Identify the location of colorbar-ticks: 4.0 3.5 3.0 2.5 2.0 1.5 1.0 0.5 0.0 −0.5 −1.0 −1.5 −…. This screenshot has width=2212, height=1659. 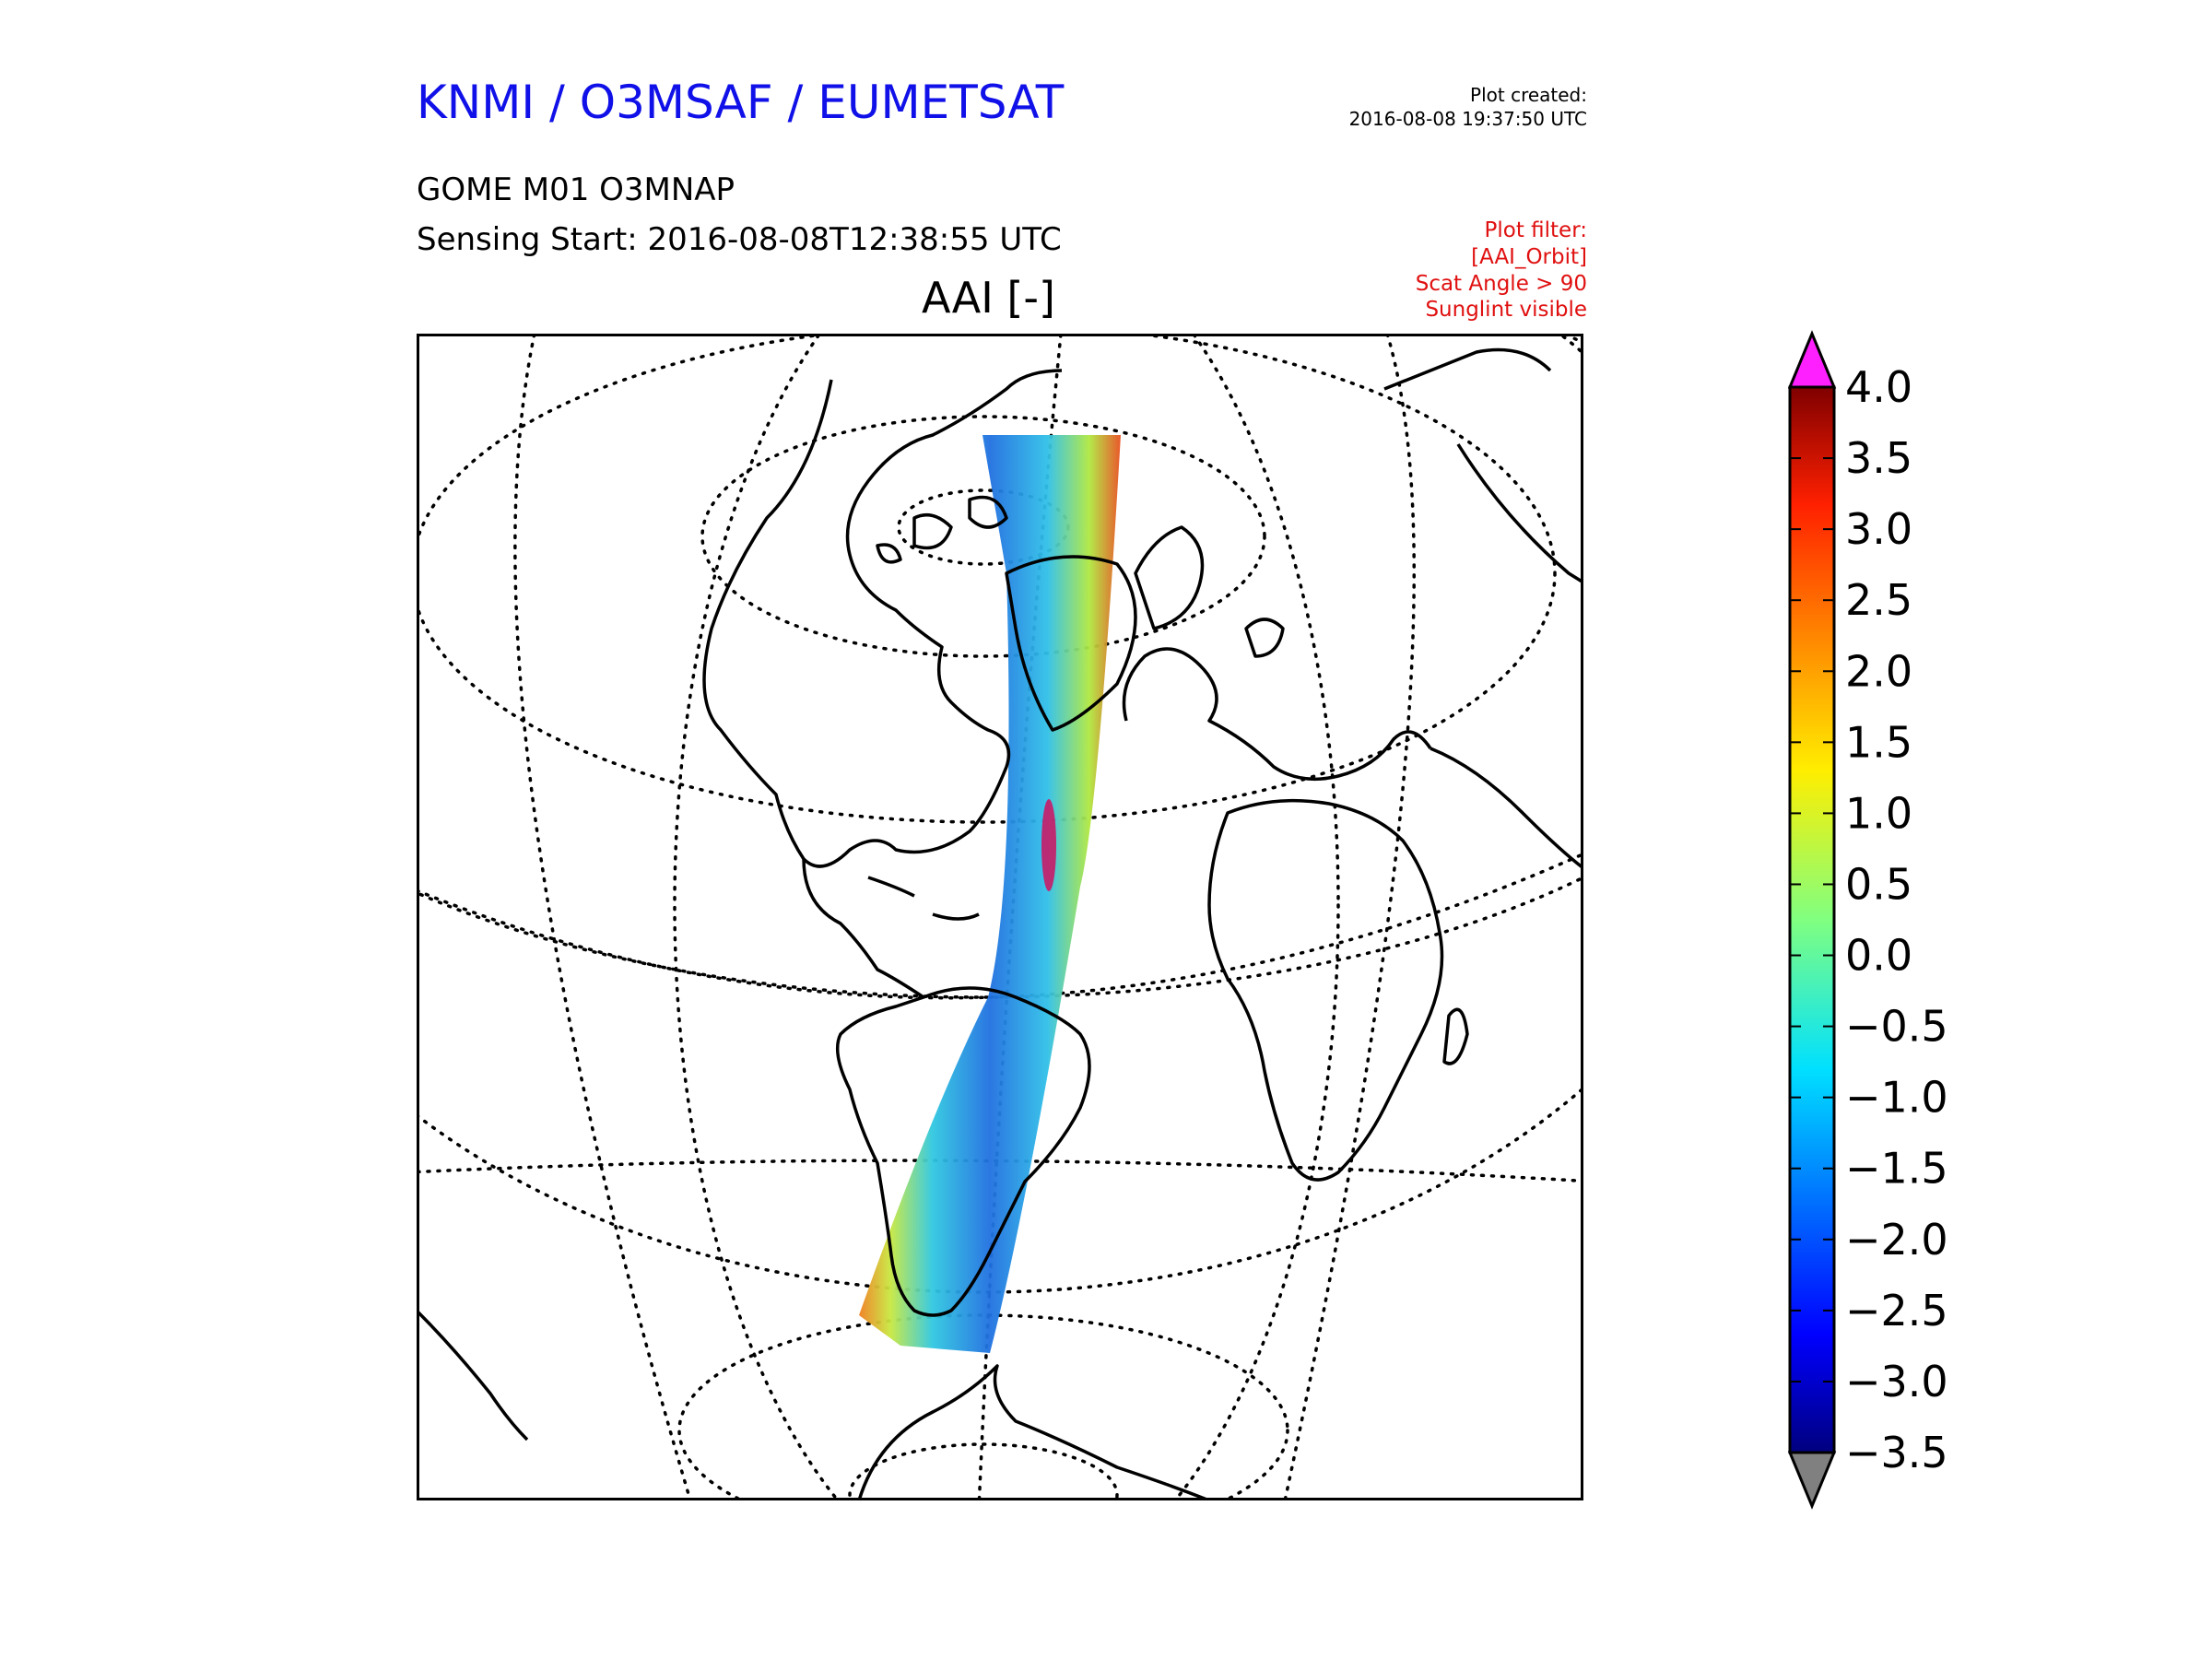
(1869, 919).